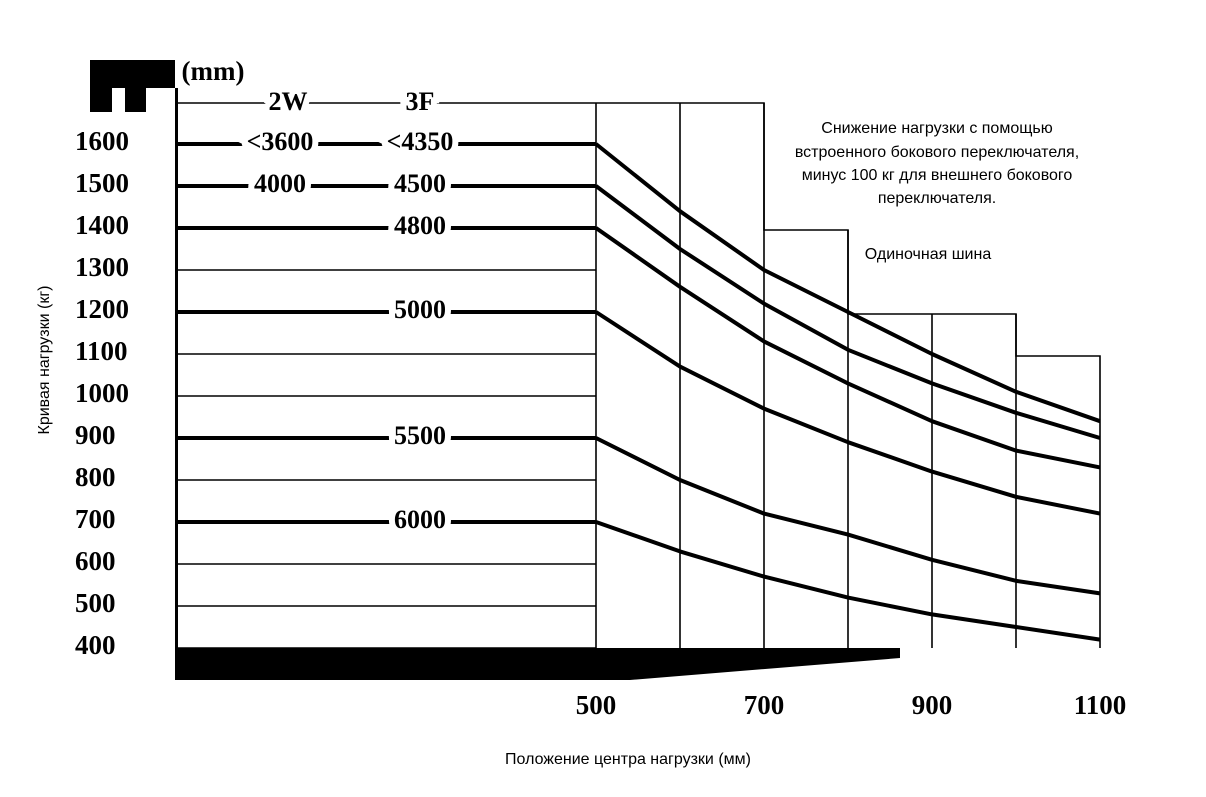 The image size is (1206, 797). Describe the element at coordinates (95, 603) in the screenshot. I see `y-tick-label: 500` at that location.